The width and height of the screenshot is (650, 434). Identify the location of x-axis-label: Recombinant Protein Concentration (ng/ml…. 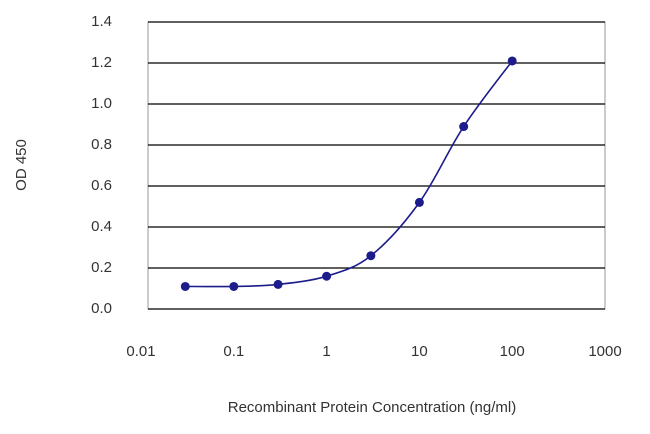
(372, 407).